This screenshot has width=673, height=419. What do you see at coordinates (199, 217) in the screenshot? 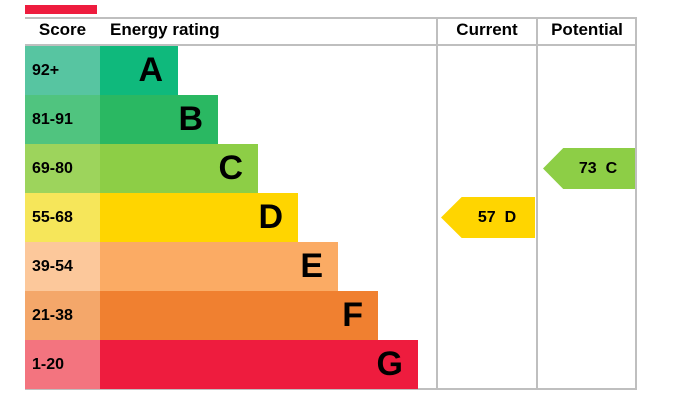
I see `rating-bar-d: D` at bounding box center [199, 217].